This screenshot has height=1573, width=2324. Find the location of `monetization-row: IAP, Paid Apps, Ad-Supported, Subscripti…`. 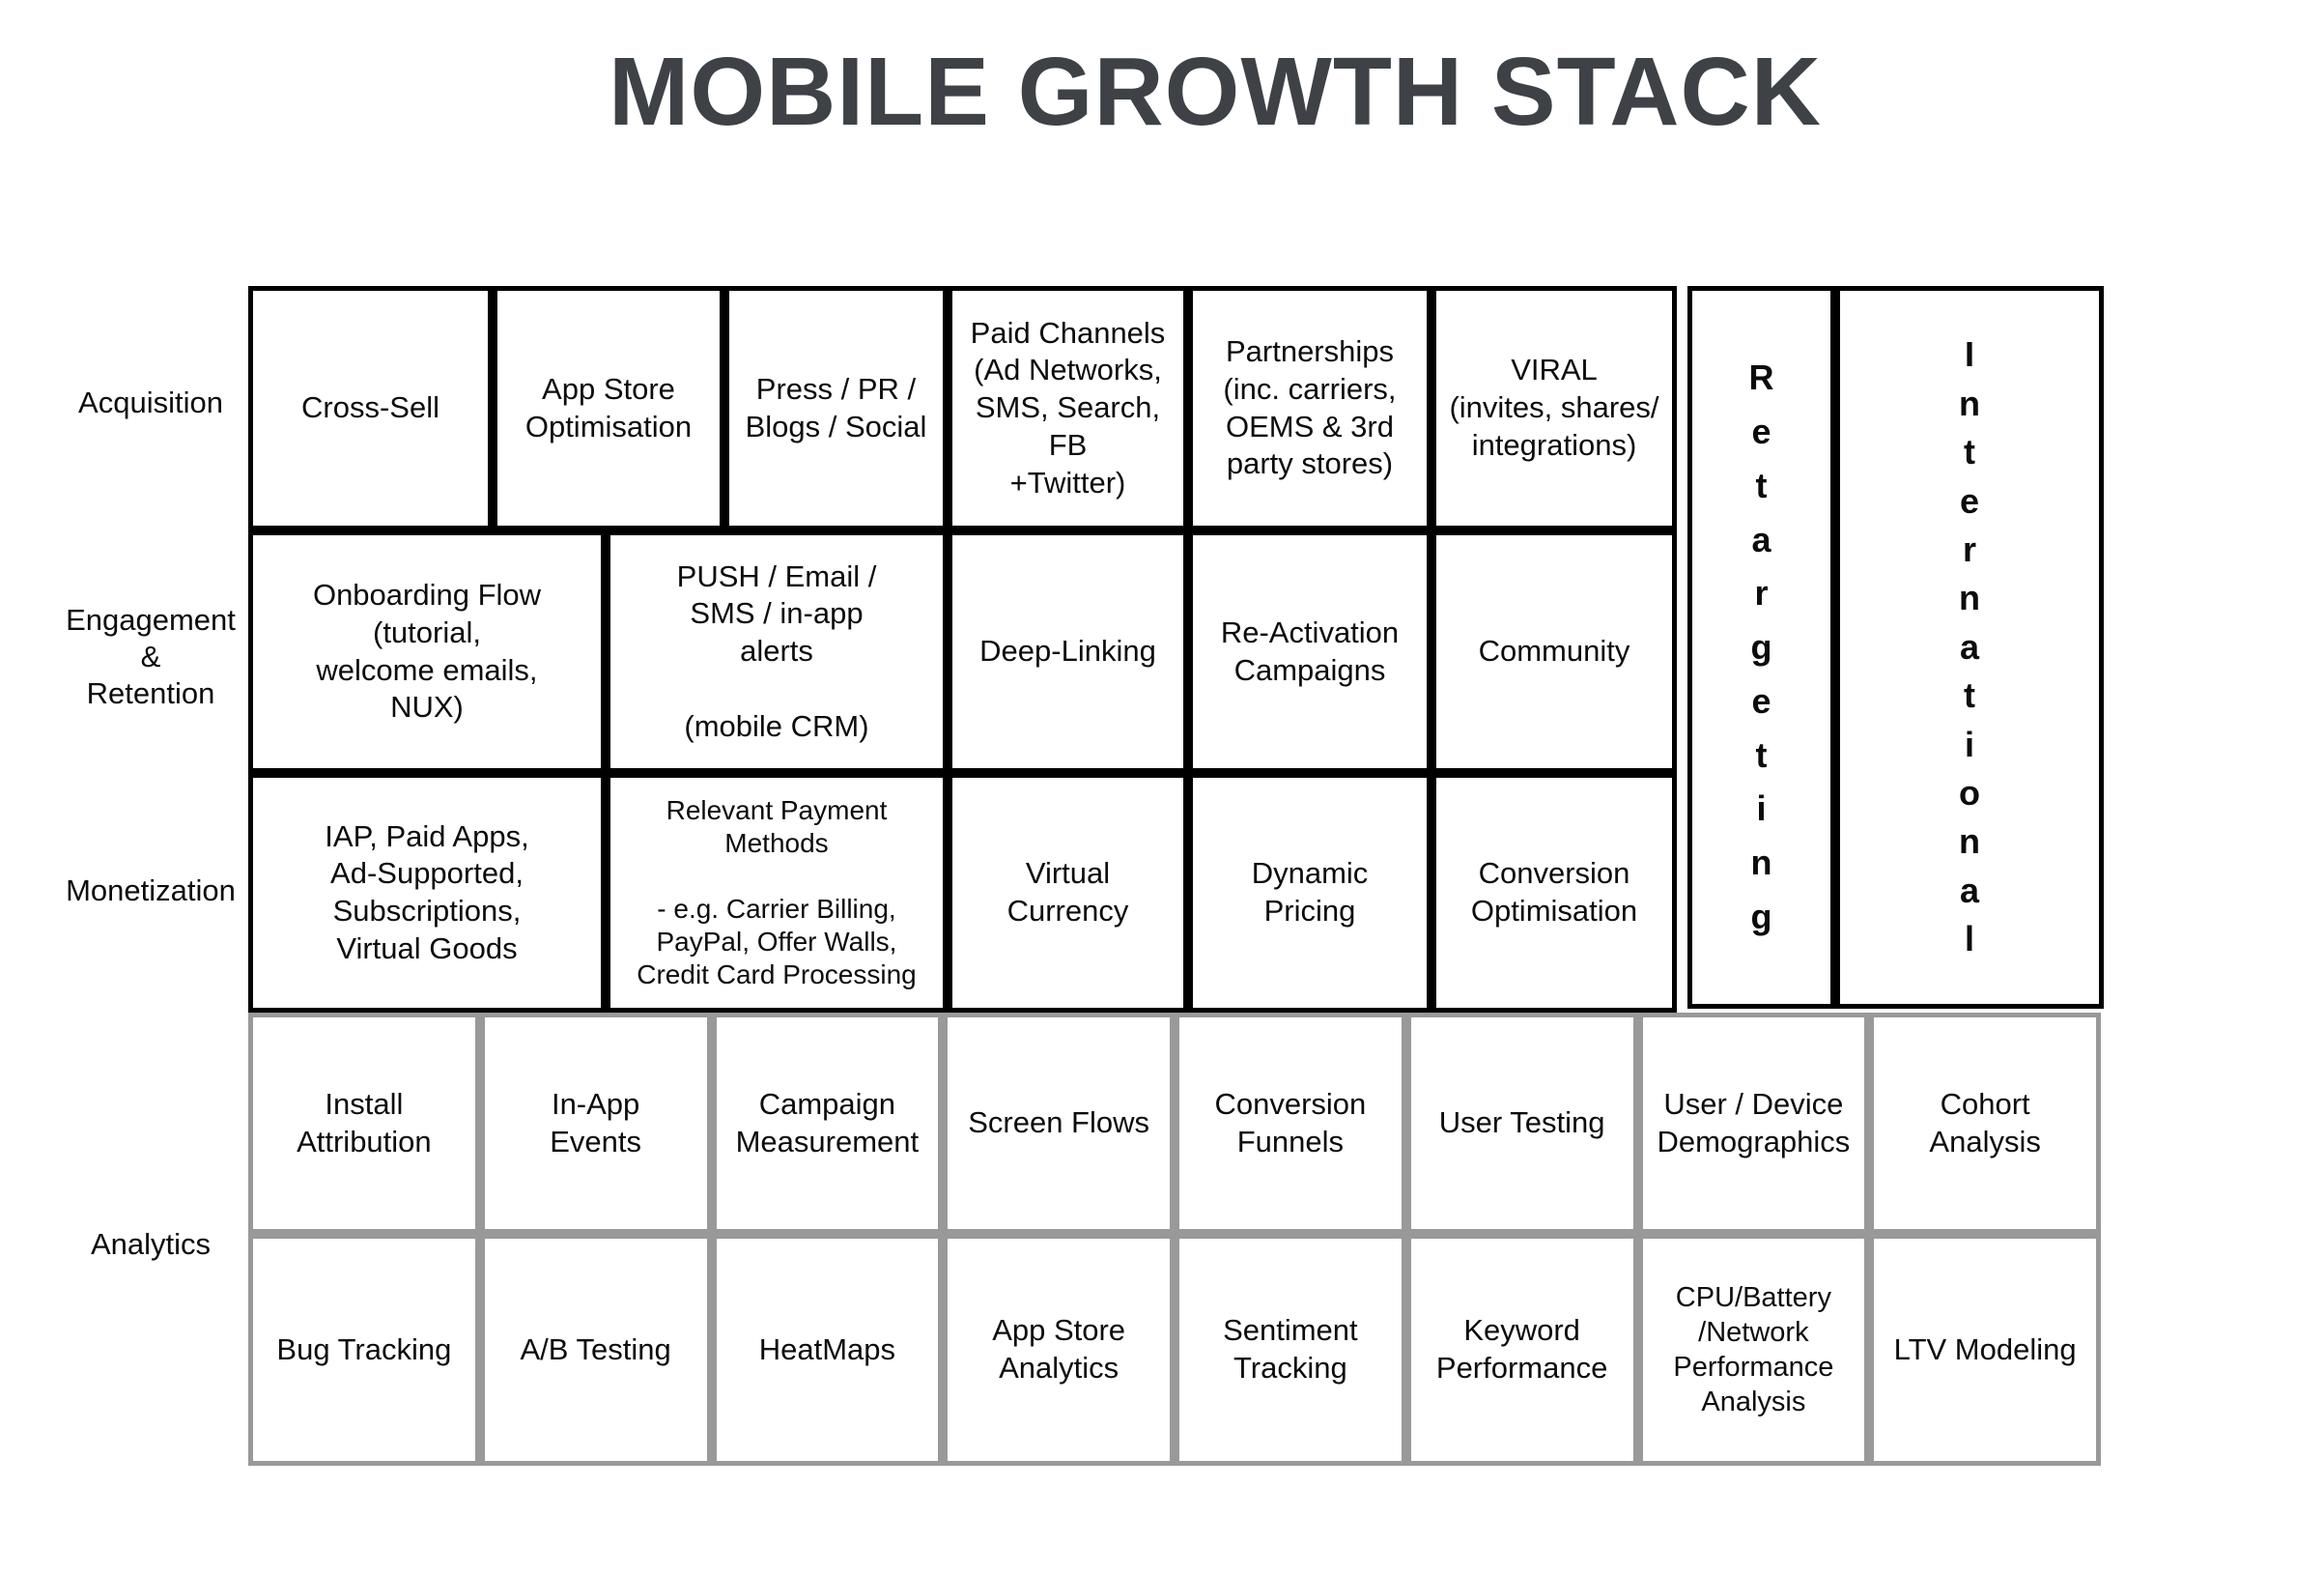

monetization-row: IAP, Paid Apps, Ad-Supported, Subscripti… is located at coordinates (962, 893).